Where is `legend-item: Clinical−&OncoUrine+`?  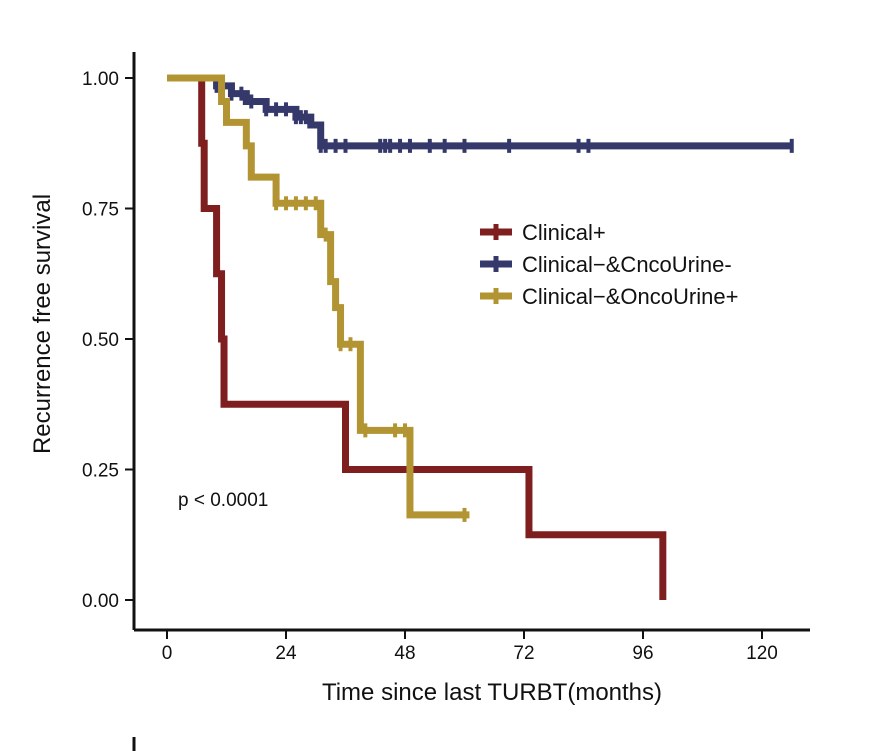
legend-item: Clinical−&OncoUrine+ is located at coordinates (609, 296).